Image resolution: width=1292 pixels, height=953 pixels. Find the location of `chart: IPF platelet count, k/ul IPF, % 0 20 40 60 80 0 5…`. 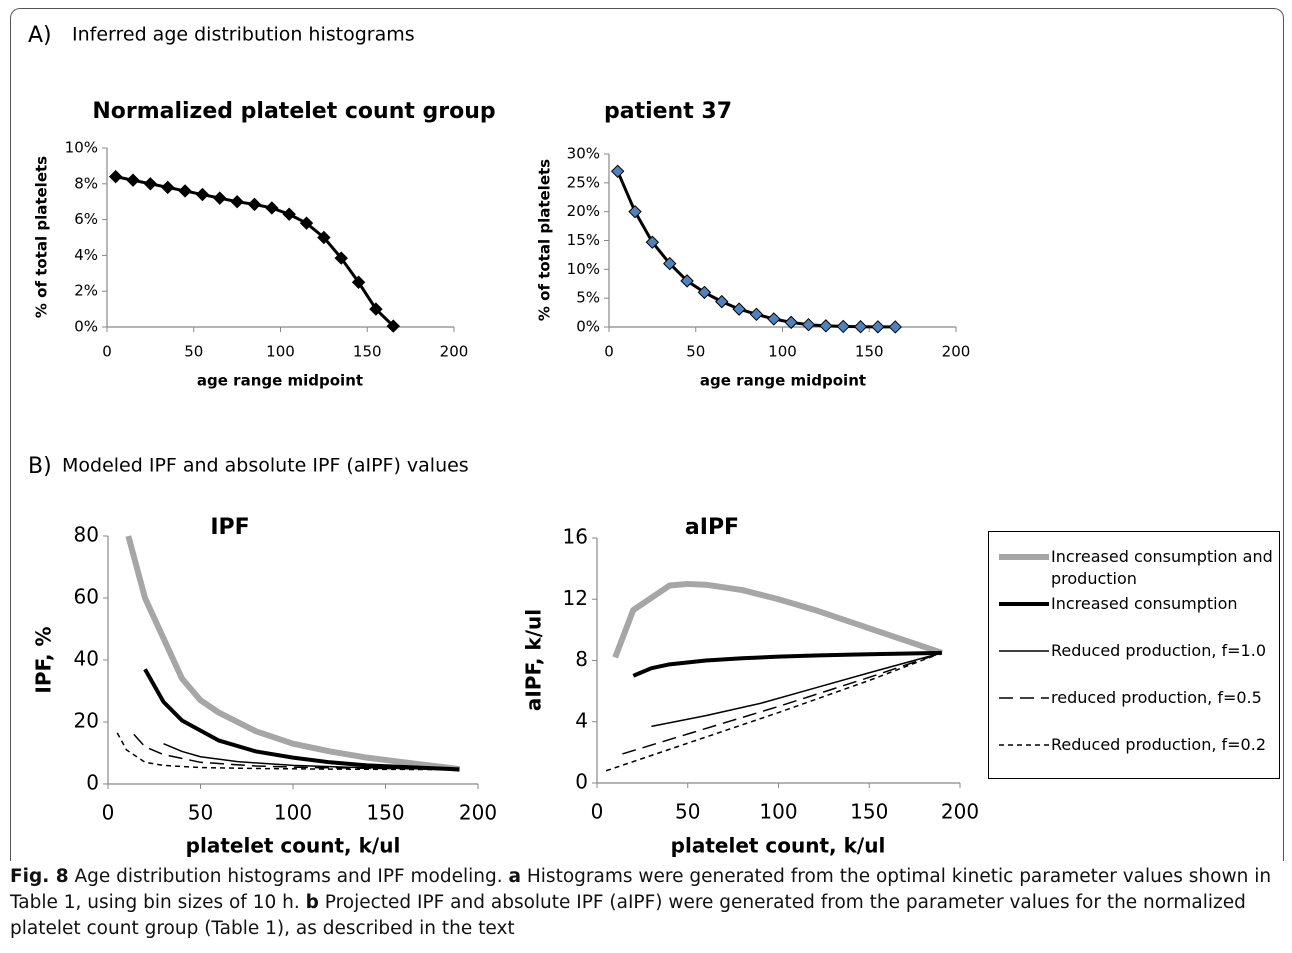

chart: IPF platelet count, k/ul IPF, % 0 20 40 60 80 0 5… is located at coordinates (265, 686).